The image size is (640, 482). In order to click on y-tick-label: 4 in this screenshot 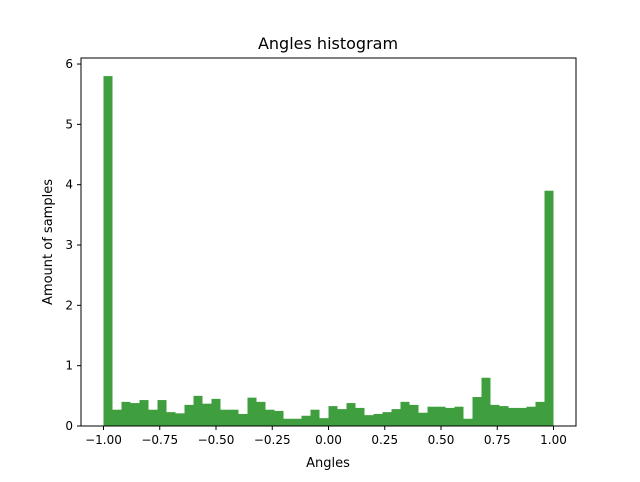, I will do `click(69, 185)`.